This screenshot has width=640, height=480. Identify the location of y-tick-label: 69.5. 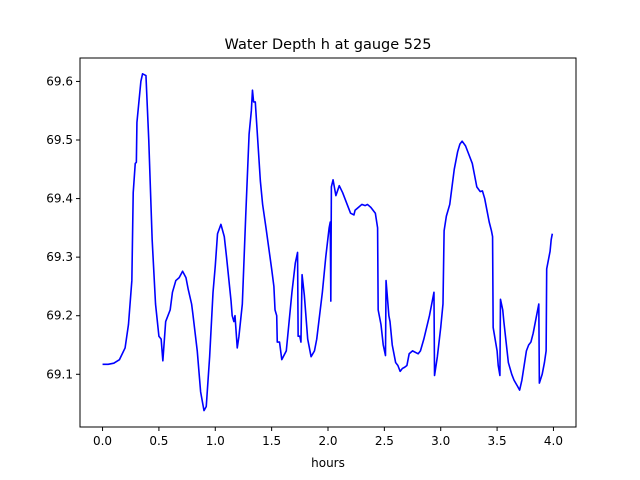
(59, 140).